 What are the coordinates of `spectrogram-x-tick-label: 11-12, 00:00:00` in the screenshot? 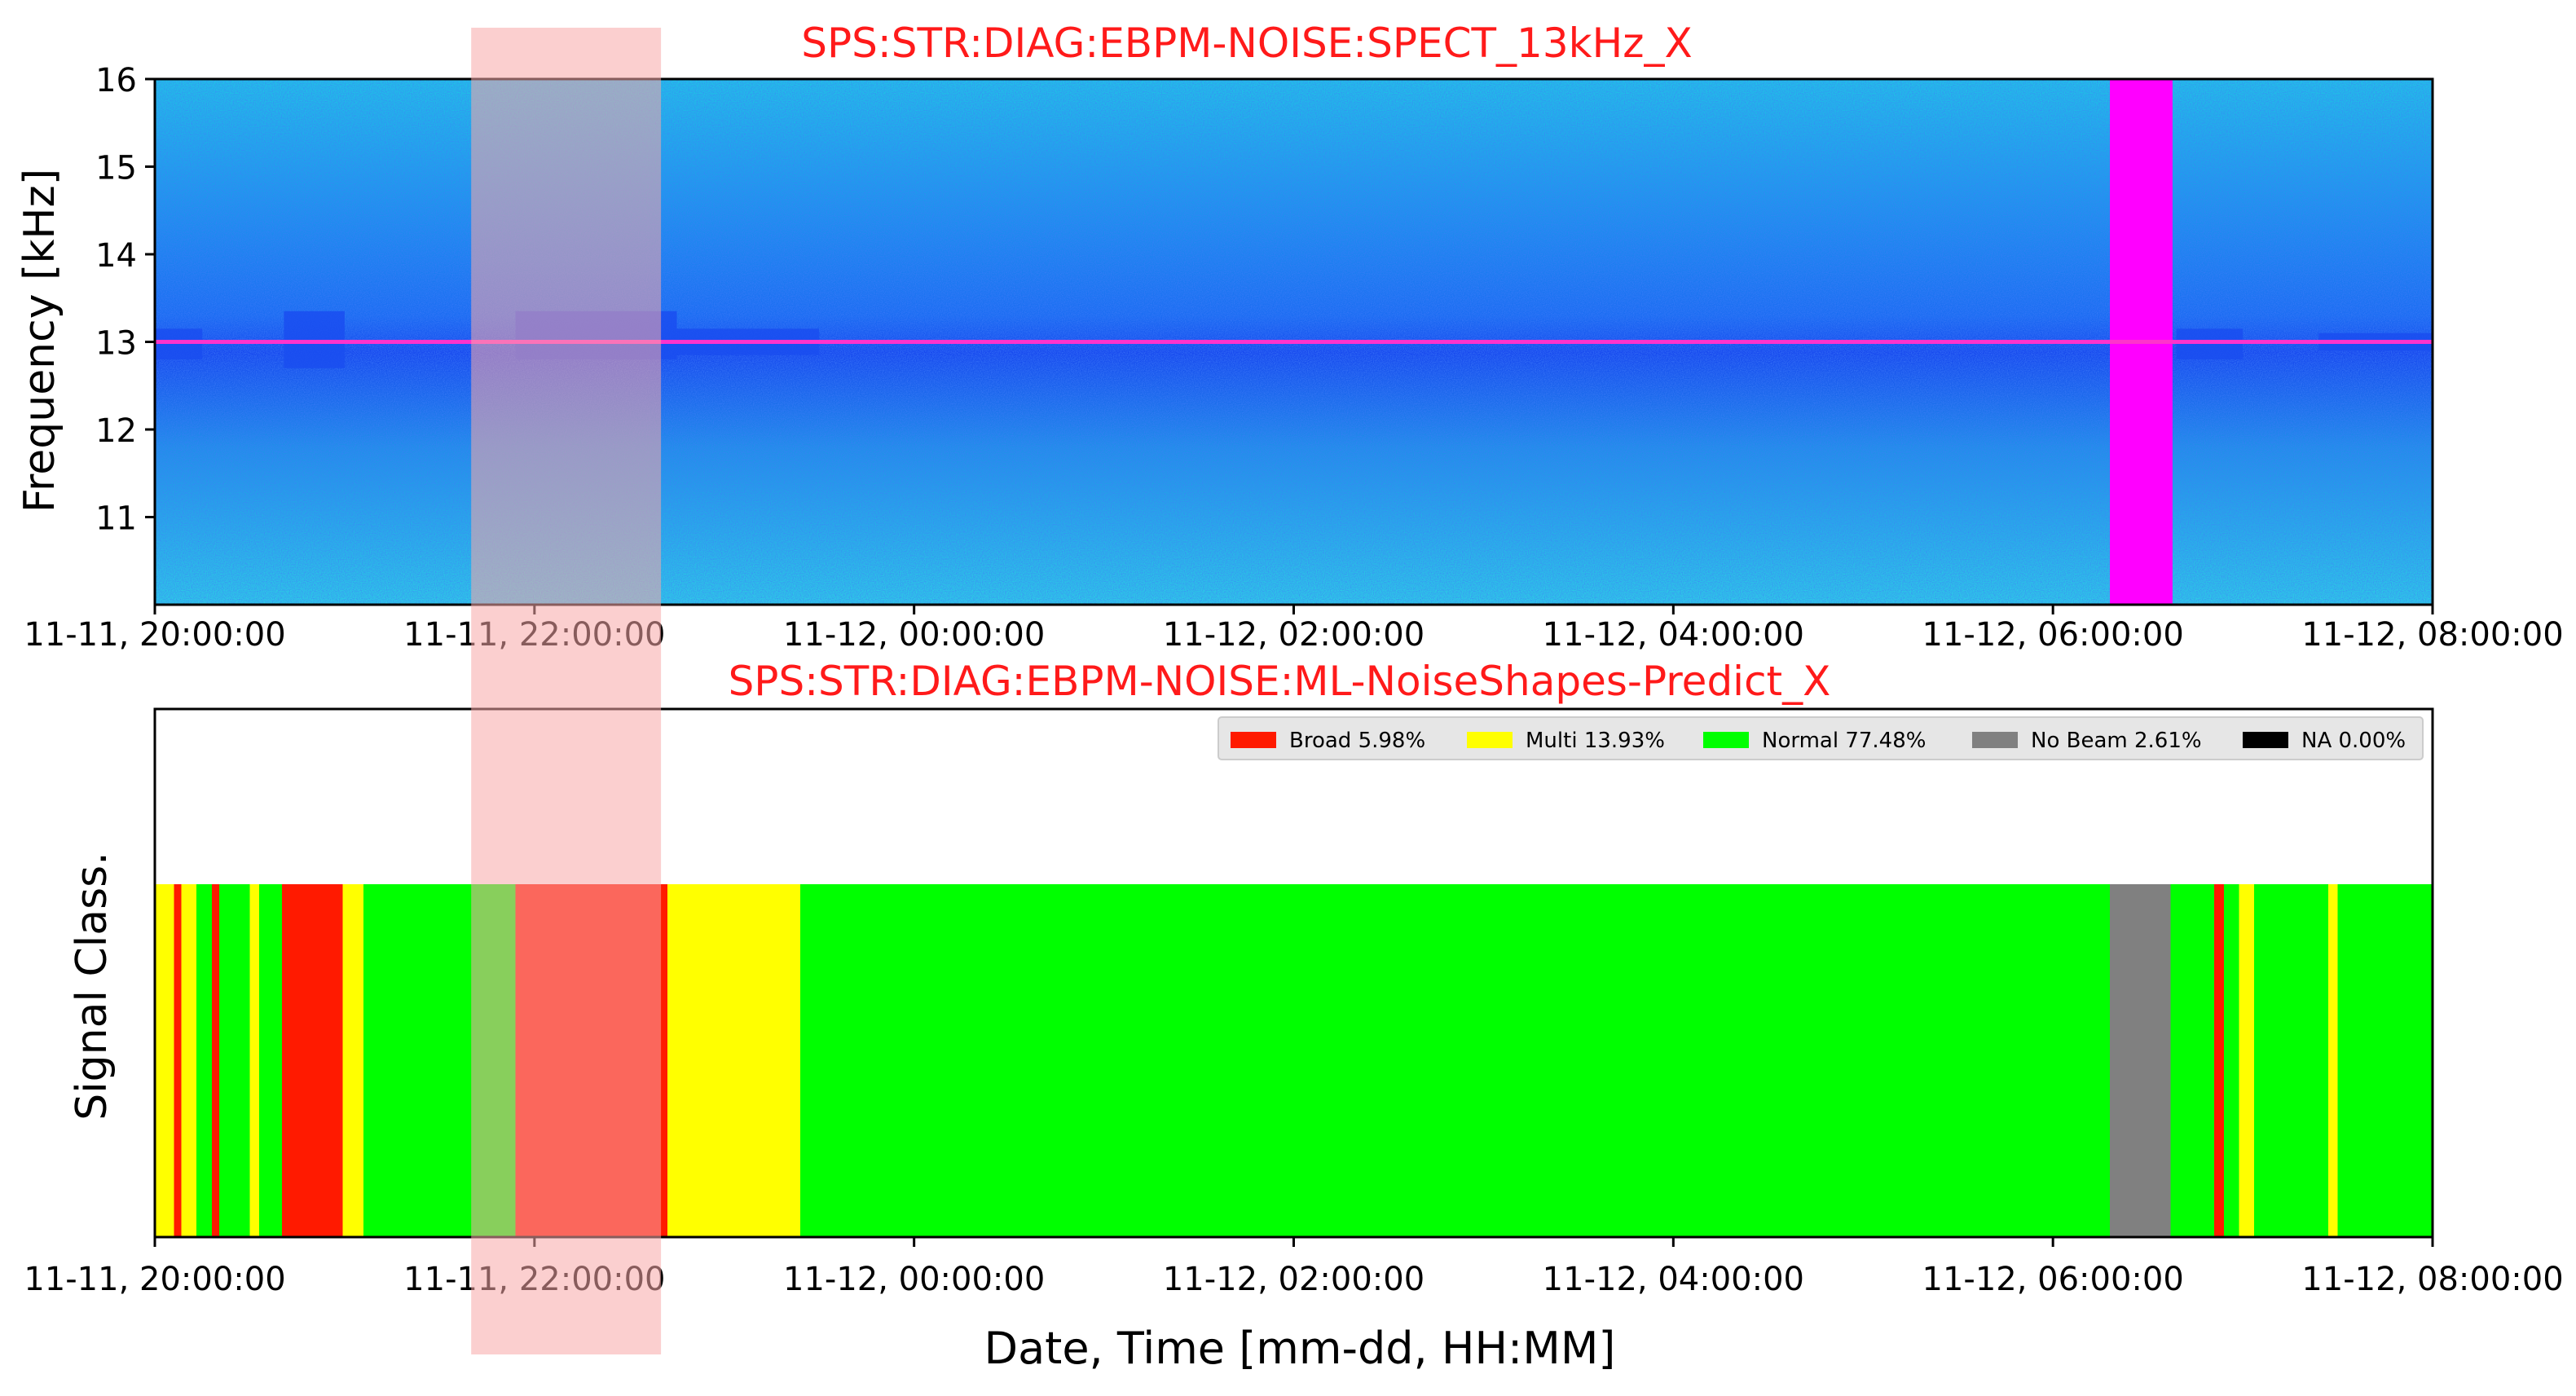 It's located at (914, 635).